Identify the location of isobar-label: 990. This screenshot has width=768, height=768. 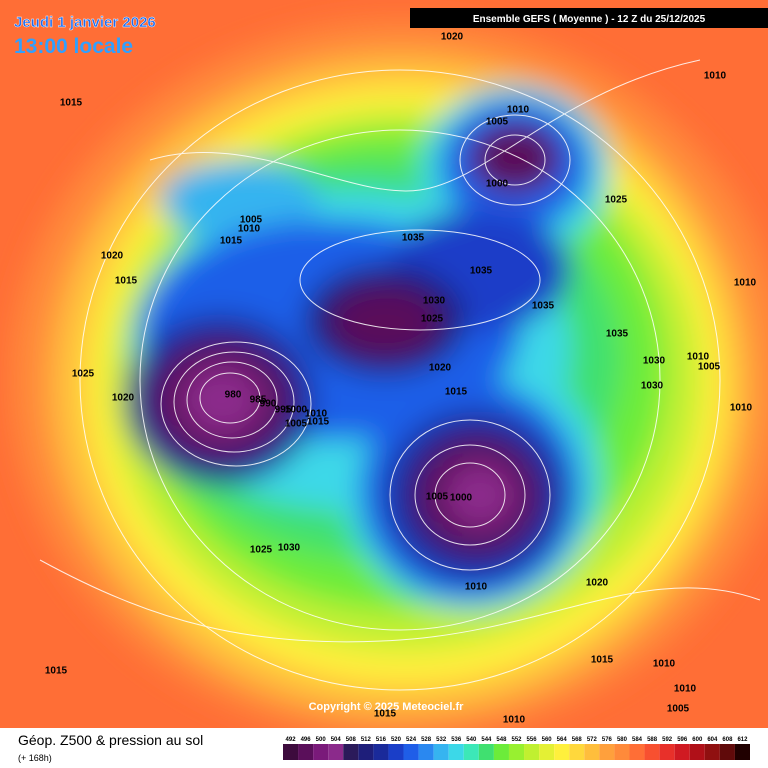
(268, 404).